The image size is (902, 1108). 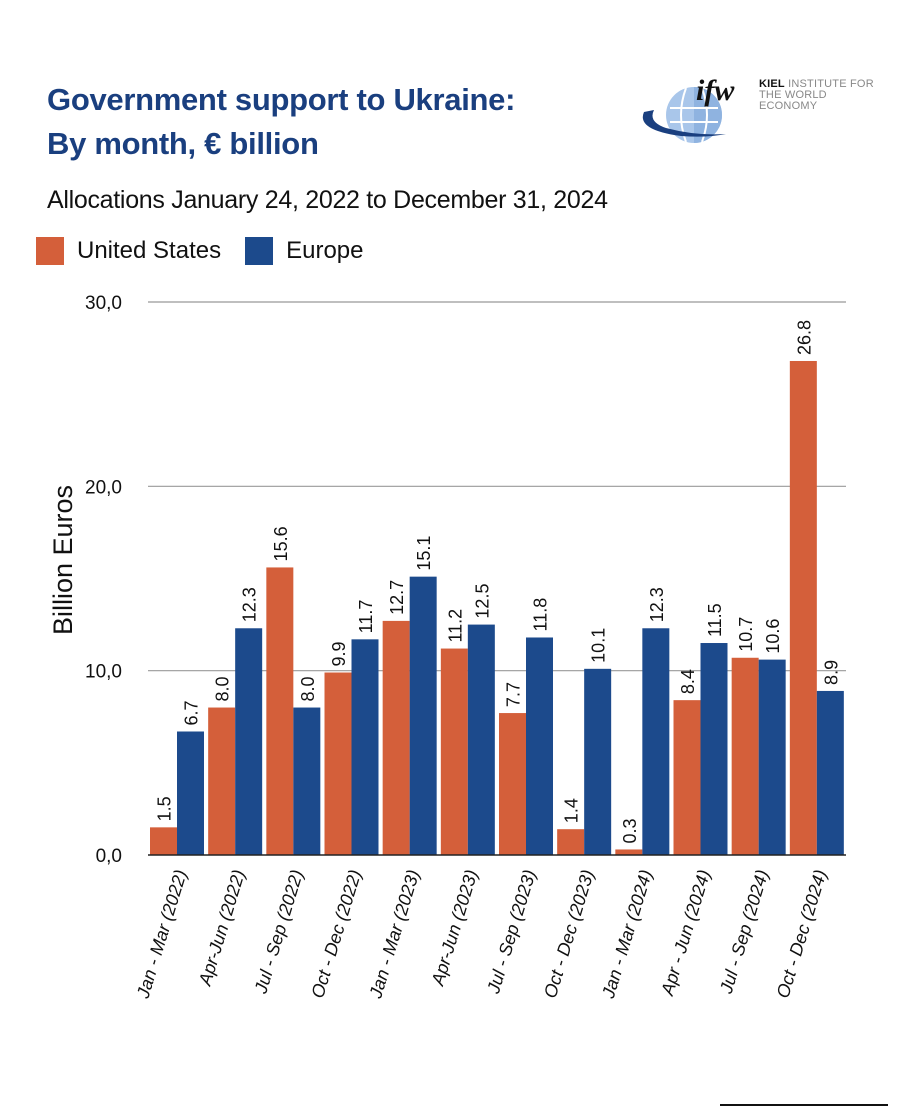 I want to click on logo-text: KIEL INSTITUTE FOR THE WORLD ECONOMY, so click(x=816, y=95).